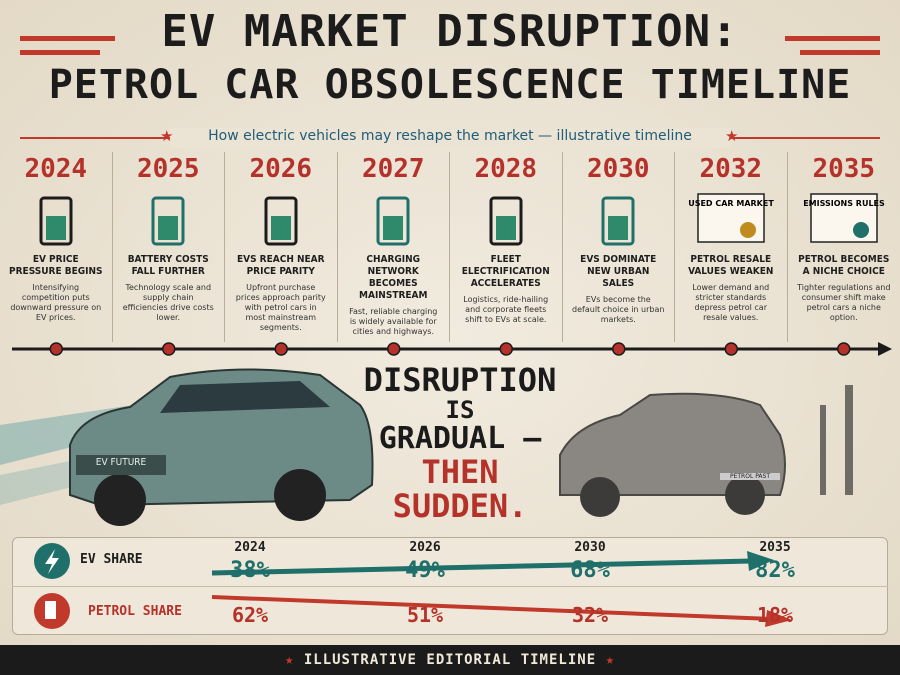 This screenshot has width=900, height=675. I want to click on shares: 2024 38% 62% 2026 49% 51% 2030 68% 32% 2035 82% 18%, so click(450, 586).